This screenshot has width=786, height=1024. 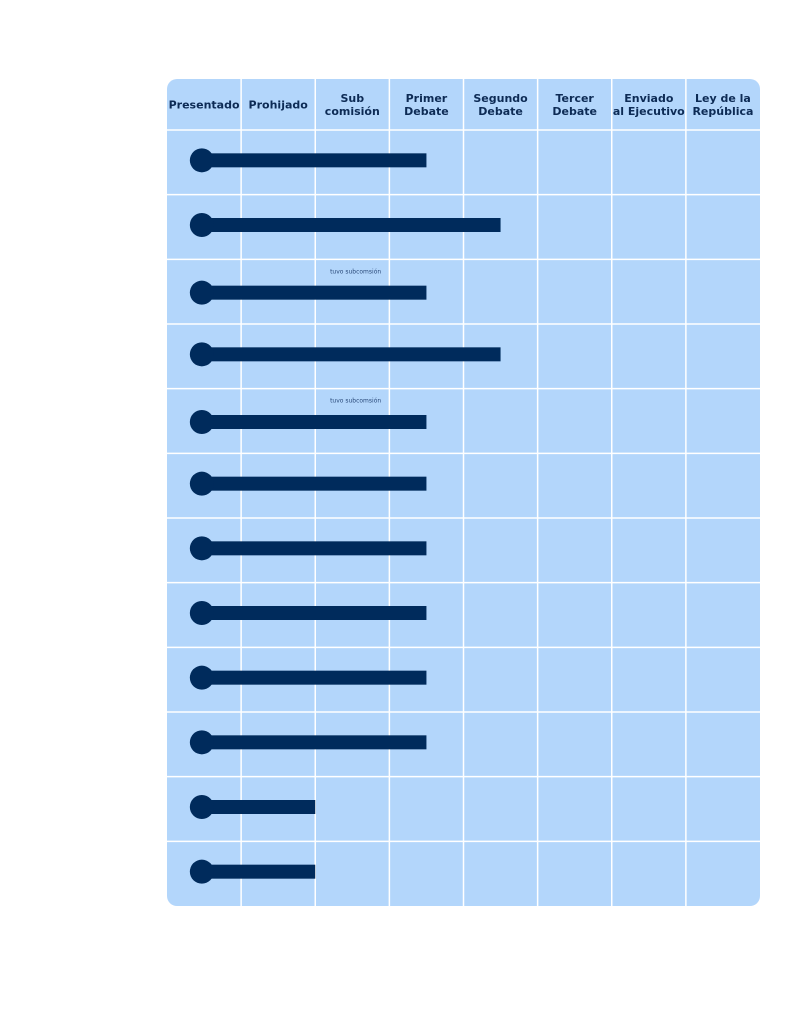 I want to click on stage-header: Ley de la República, so click(x=722, y=105).